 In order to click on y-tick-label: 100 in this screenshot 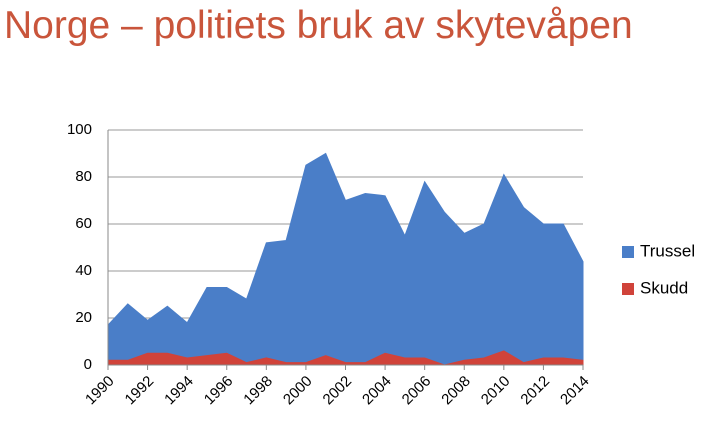, I will do `click(79, 129)`.